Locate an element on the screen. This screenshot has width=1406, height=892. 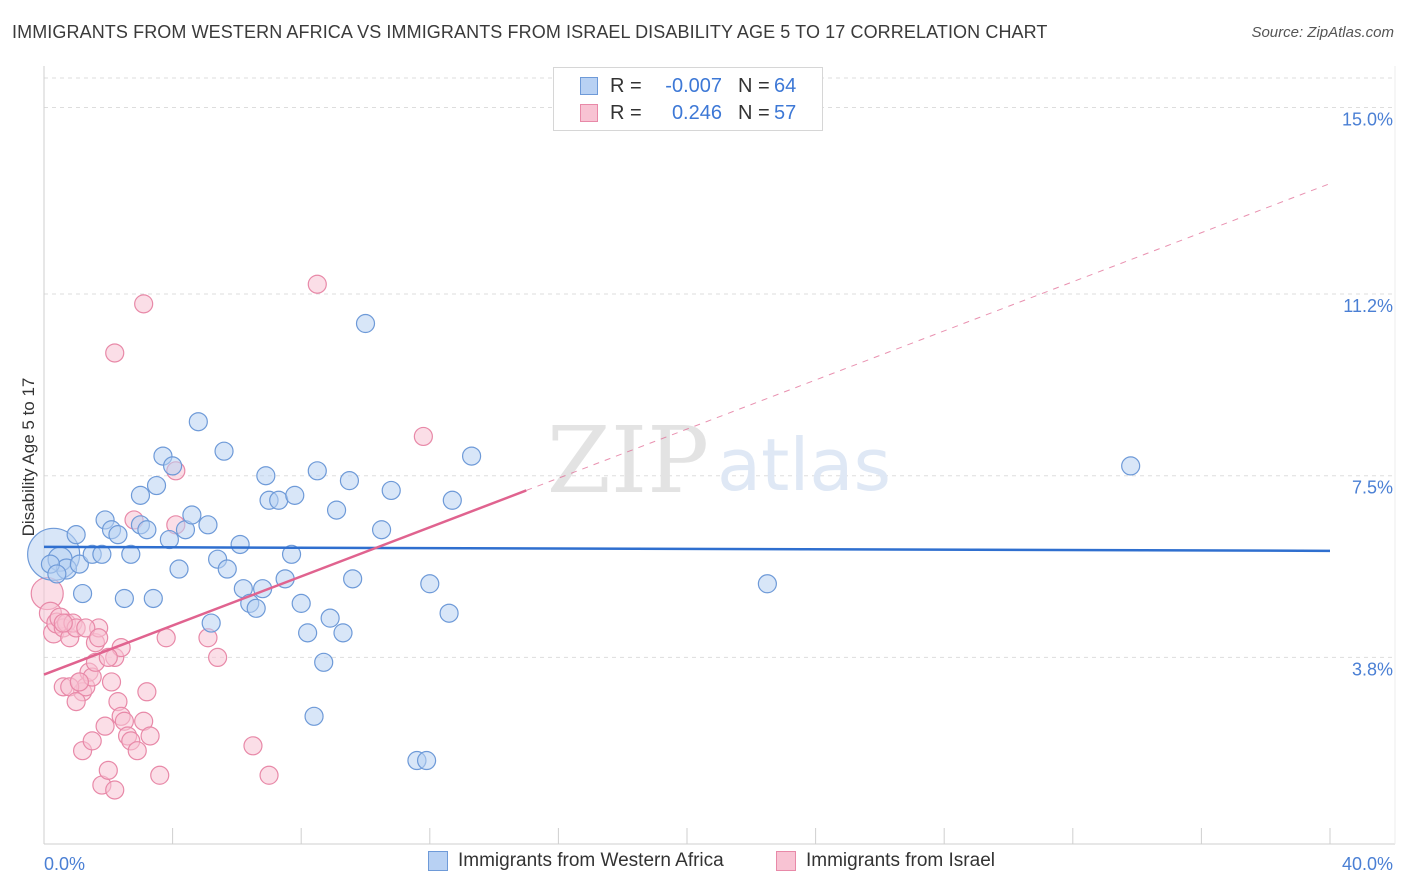
legend-row-israel: R = 0.246 N = 57 is located at coordinates (688, 113).